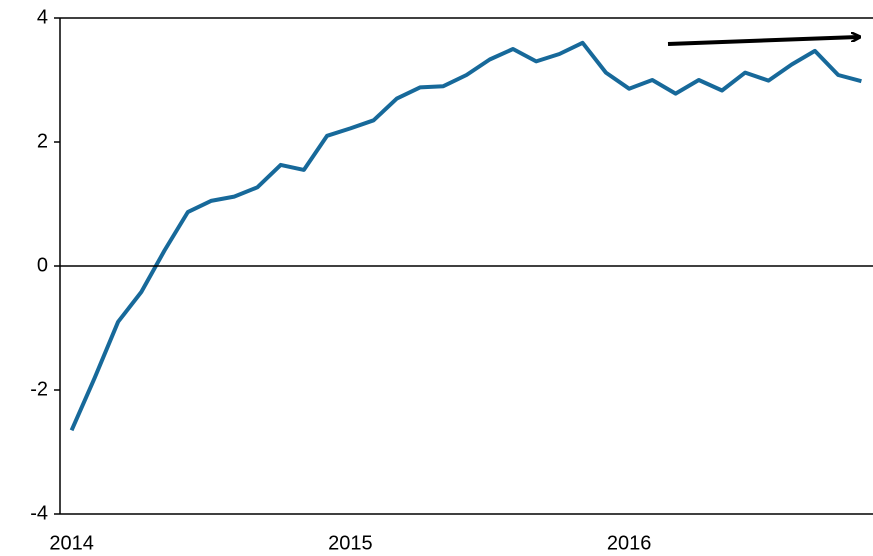 The height and width of the screenshot is (556, 873). I want to click on x-tick-label: 2015, so click(350, 543).